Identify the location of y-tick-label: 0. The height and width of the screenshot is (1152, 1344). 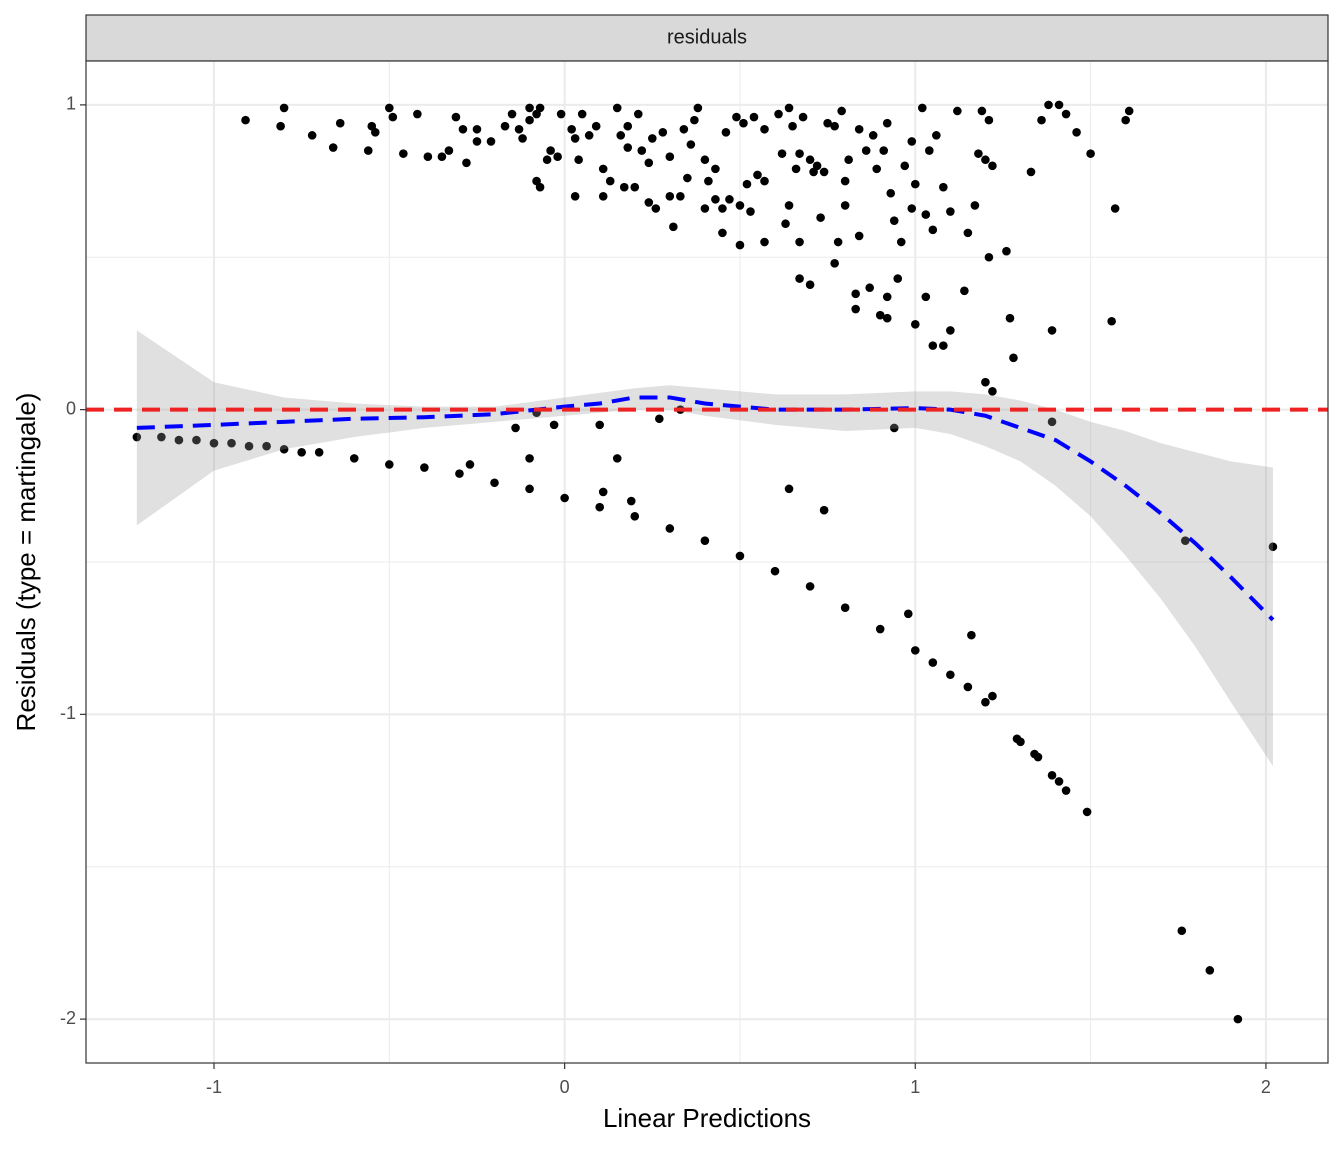
(71, 408).